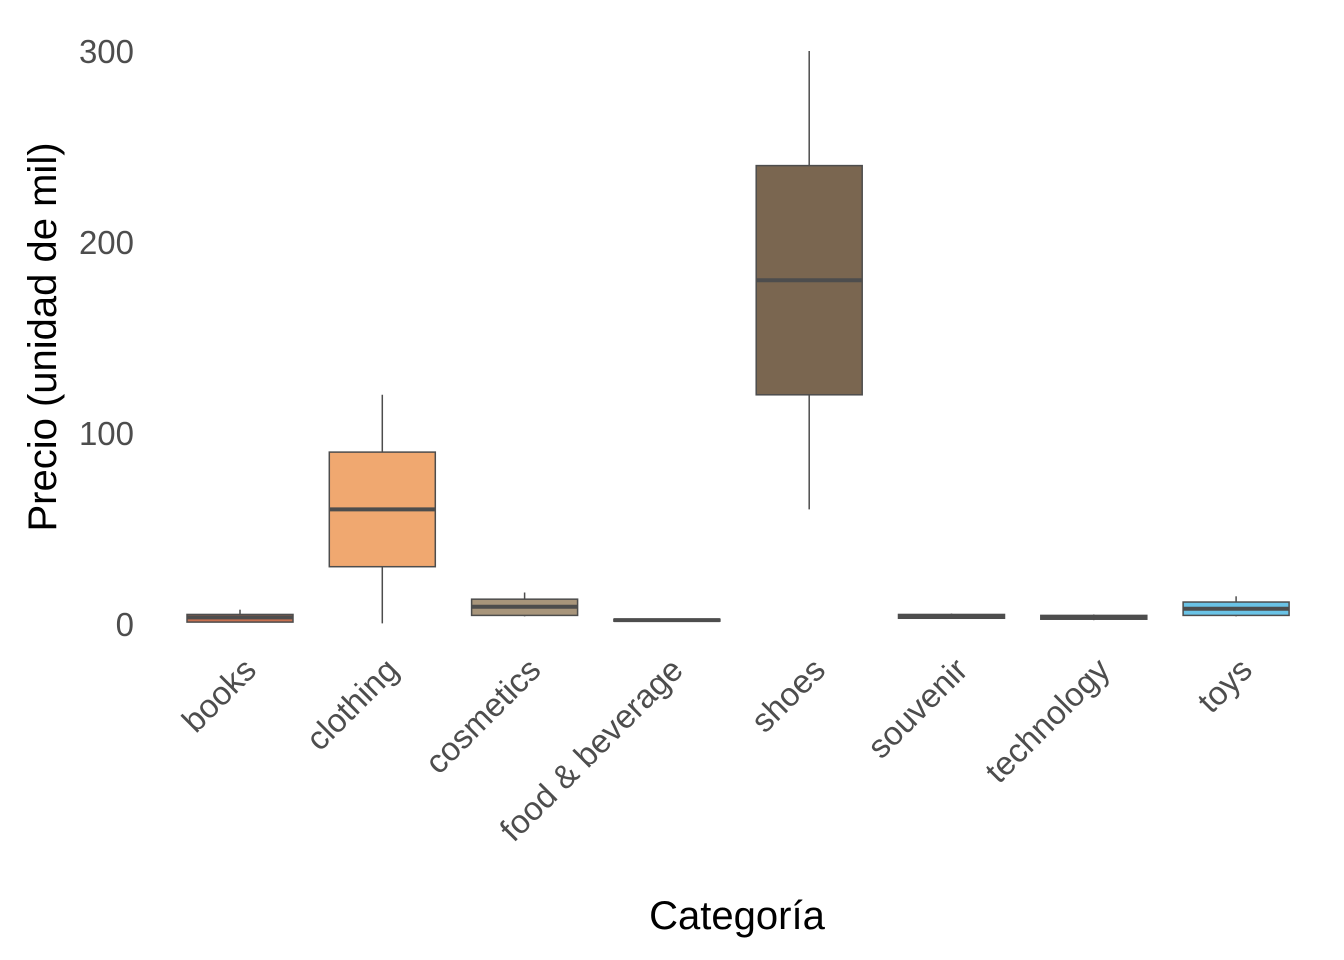  Describe the element at coordinates (1047, 719) in the screenshot. I see `x-tick-label: technology` at that location.